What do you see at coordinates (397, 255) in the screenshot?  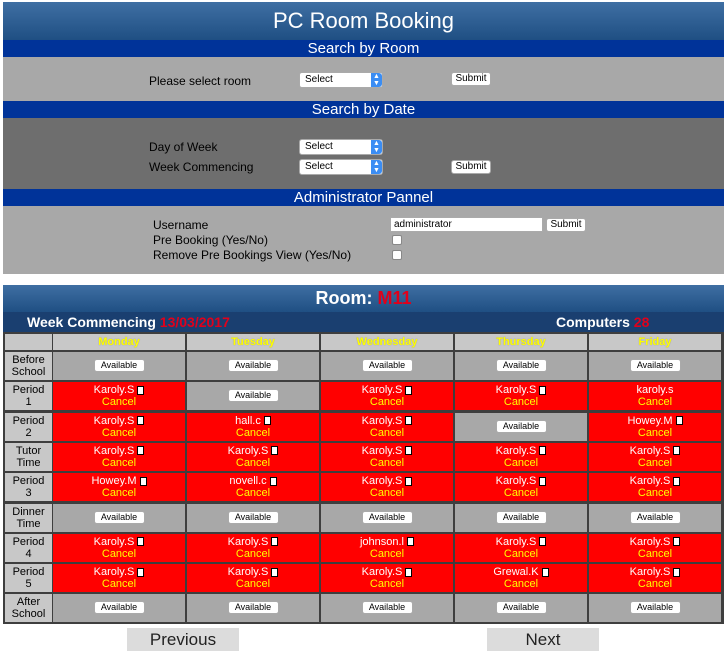 I see `remove-prebookings-checkbox` at bounding box center [397, 255].